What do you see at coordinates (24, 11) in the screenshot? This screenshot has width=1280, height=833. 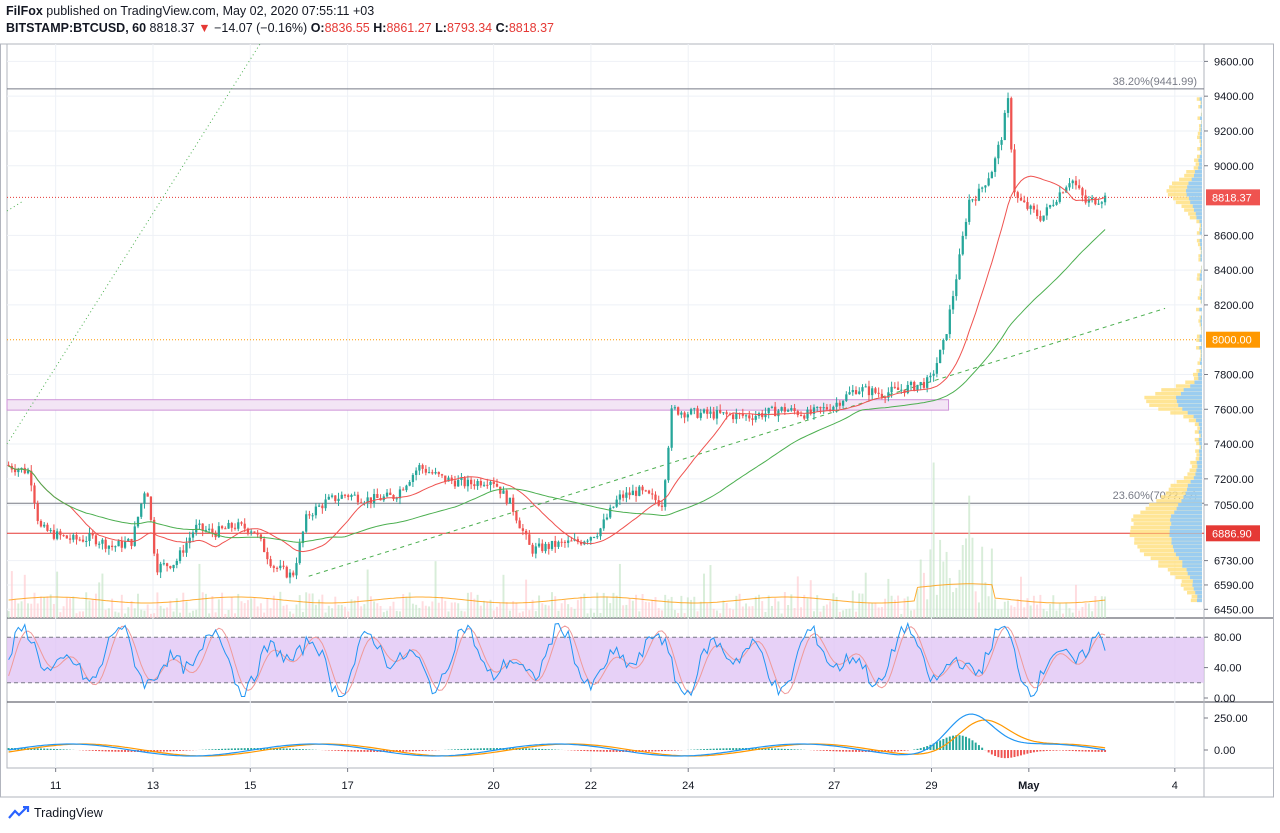 I see `author-name: FilFox` at bounding box center [24, 11].